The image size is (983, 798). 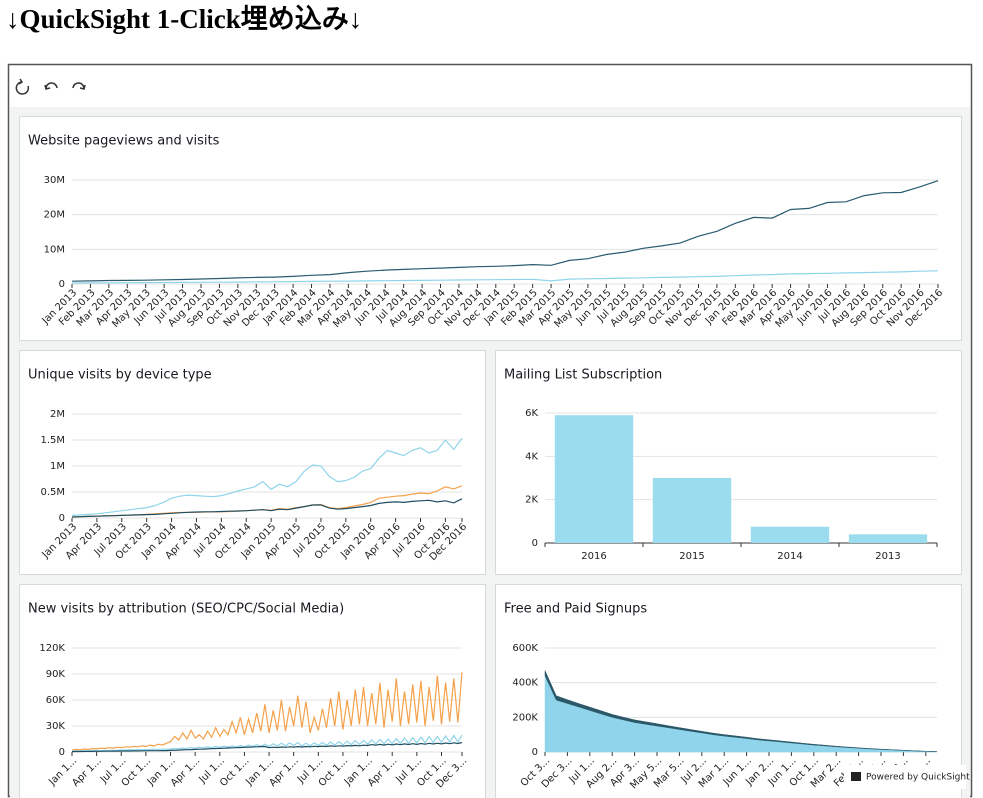 What do you see at coordinates (583, 375) in the screenshot?
I see `panel-title: Mailing List Subscription` at bounding box center [583, 375].